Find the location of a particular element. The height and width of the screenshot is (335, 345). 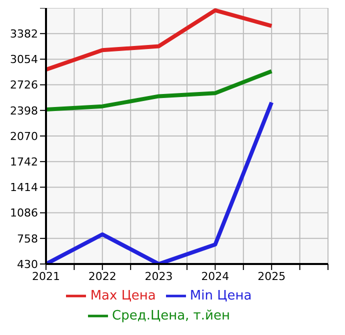

x-tick-label: 2021 is located at coordinates (46, 276).